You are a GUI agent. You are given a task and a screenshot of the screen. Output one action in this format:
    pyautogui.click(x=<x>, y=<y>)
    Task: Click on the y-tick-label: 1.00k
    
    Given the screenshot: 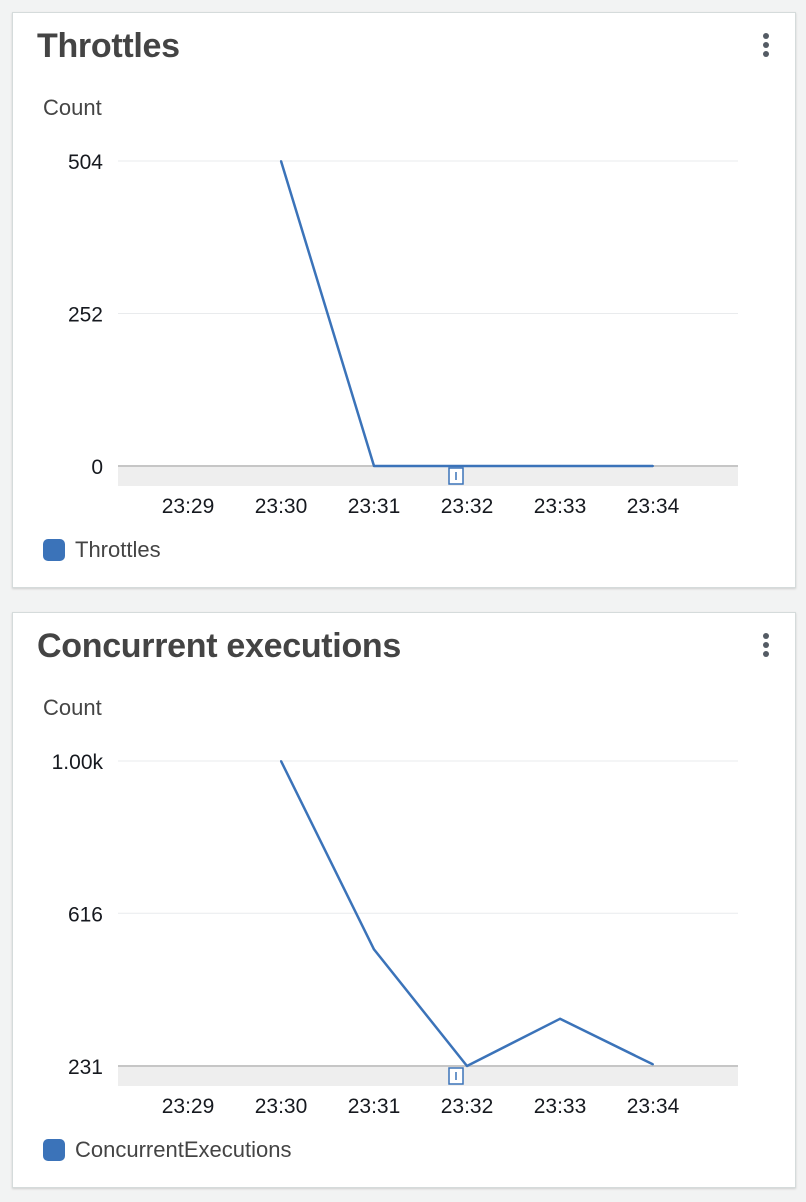 What is the action you would take?
    pyautogui.click(x=78, y=762)
    